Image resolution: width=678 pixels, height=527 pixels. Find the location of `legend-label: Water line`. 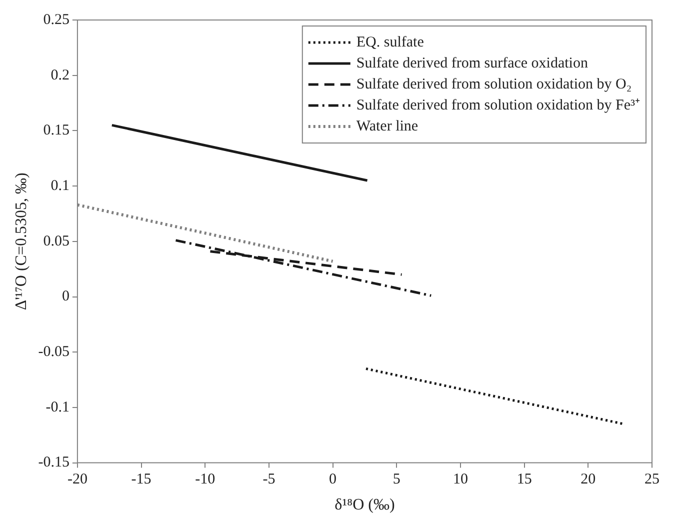

legend-label: Water line is located at coordinates (387, 126).